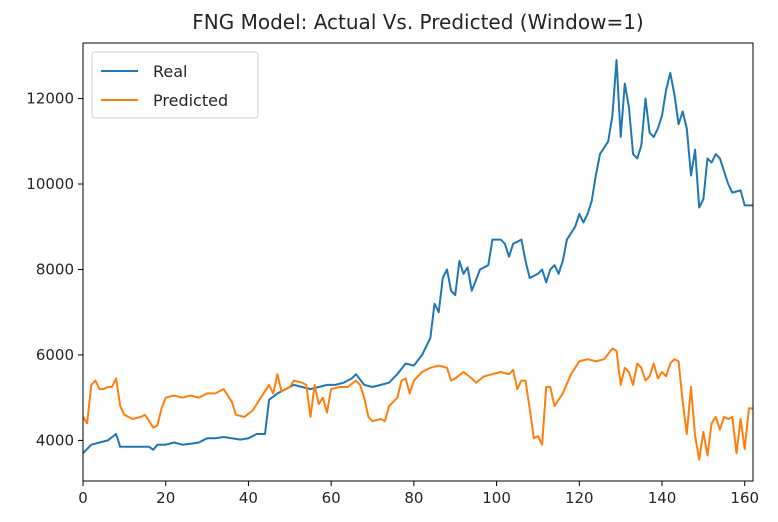 This screenshot has width=778, height=522. I want to click on y-tick-label: 12000, so click(50, 99).